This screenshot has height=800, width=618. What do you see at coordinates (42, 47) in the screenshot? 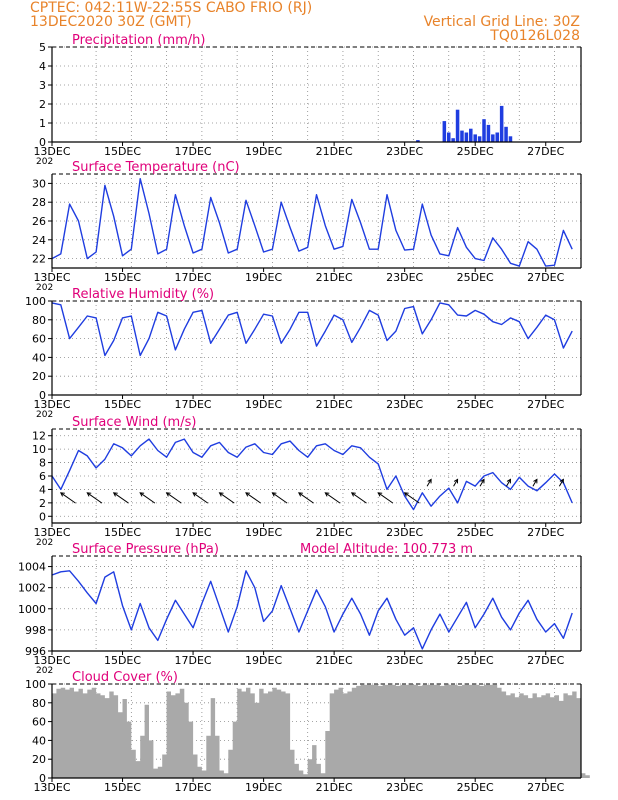
I see `y-tick-label: 5` at bounding box center [42, 47].